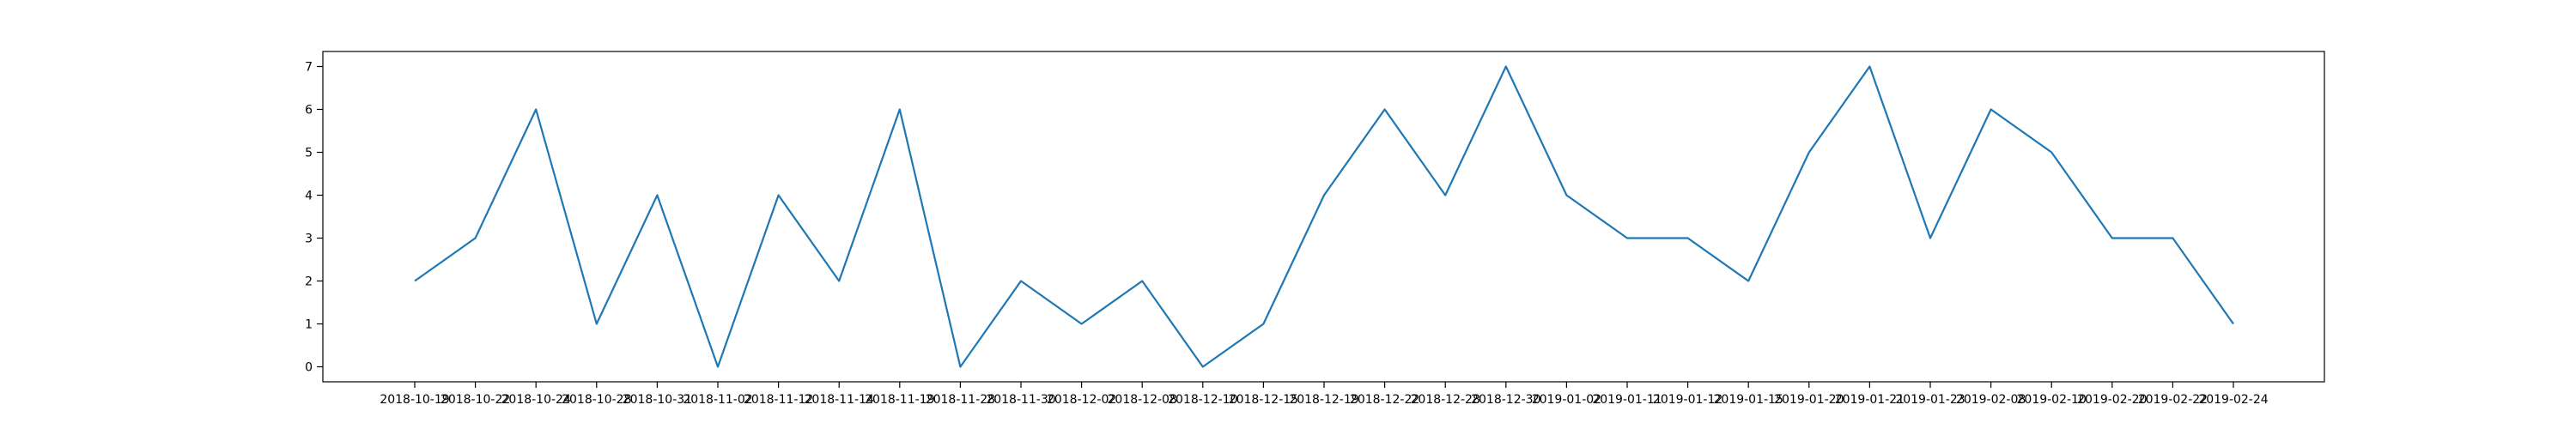 This screenshot has width=2576, height=429. Describe the element at coordinates (1081, 400) in the screenshot. I see `x-tick-label: 2018-12-02` at that location.